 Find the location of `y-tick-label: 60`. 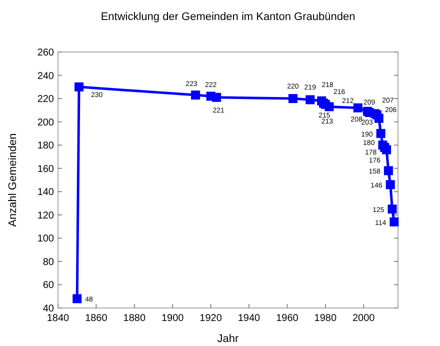

y-tick-label: 60 is located at coordinates (48, 286).